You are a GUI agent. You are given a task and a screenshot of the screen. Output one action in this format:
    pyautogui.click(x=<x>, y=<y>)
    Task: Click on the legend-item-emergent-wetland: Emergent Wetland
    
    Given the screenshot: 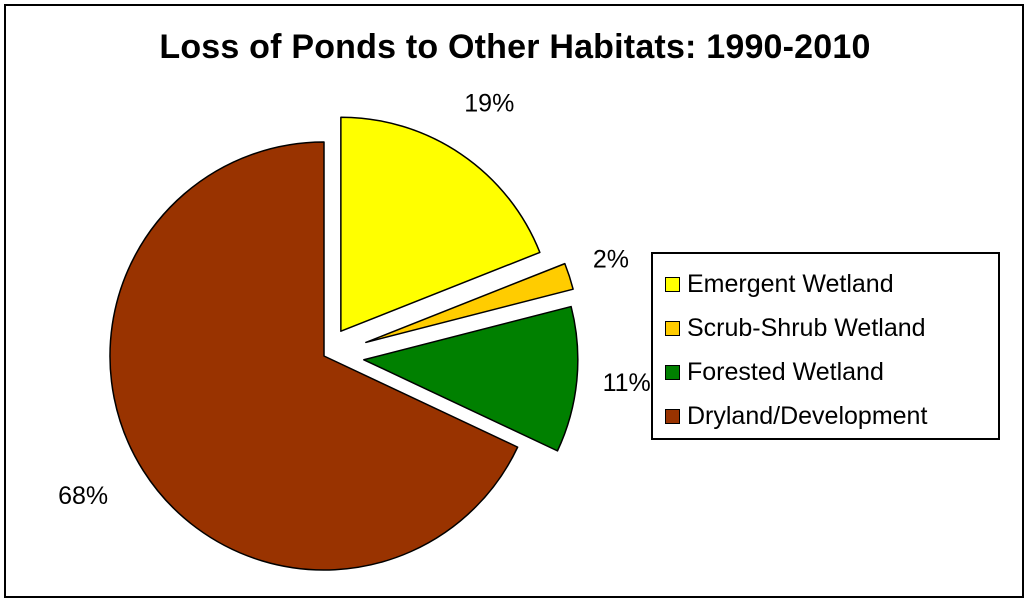 What is the action you would take?
    pyautogui.click(x=825, y=284)
    